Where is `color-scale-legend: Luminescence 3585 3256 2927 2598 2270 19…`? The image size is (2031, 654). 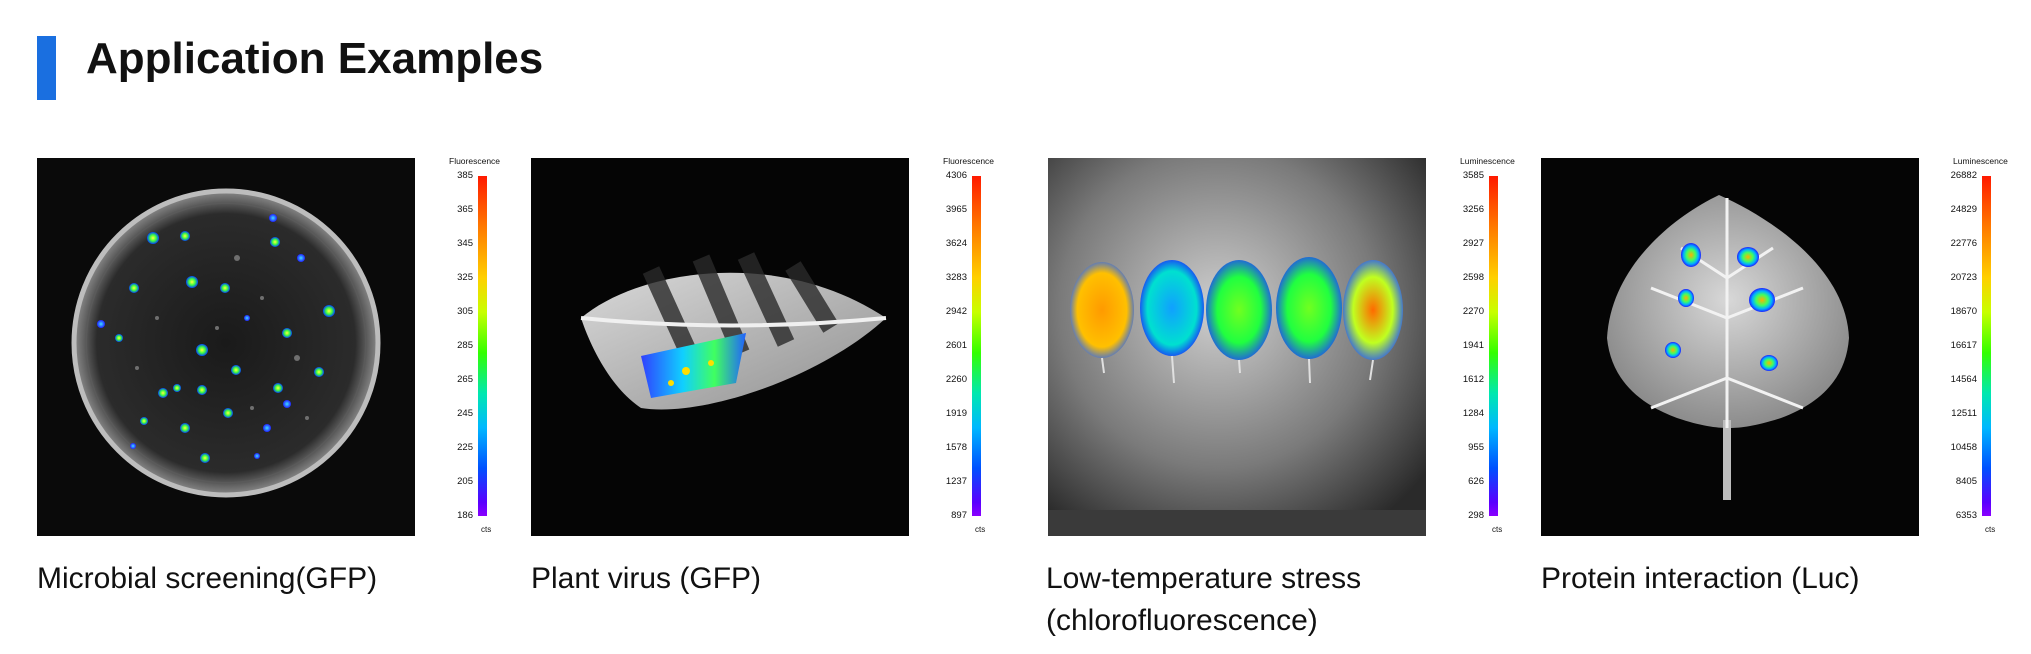 color-scale-legend: Luminescence 3585 3256 2927 2598 2270 19… is located at coordinates (1490, 347).